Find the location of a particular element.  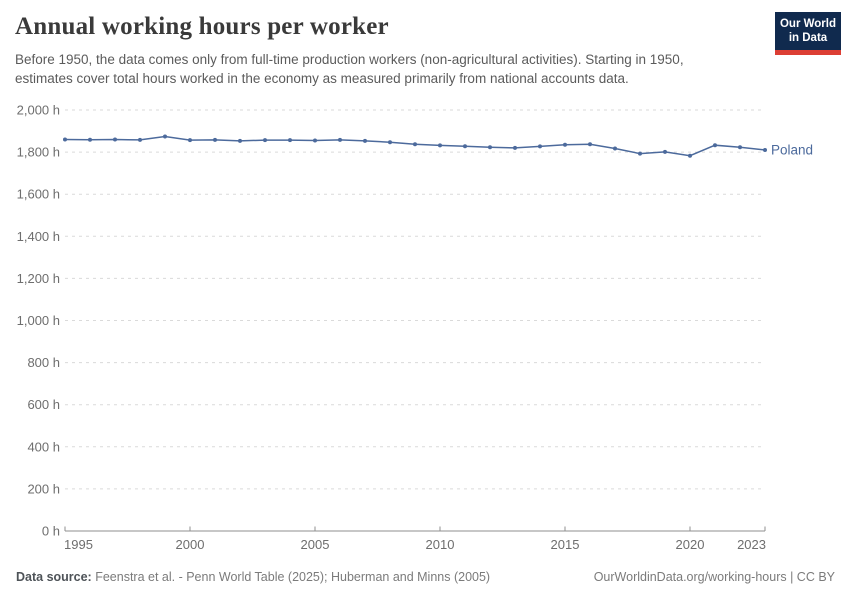

y-tick-label: 600 h is located at coordinates (43, 404).